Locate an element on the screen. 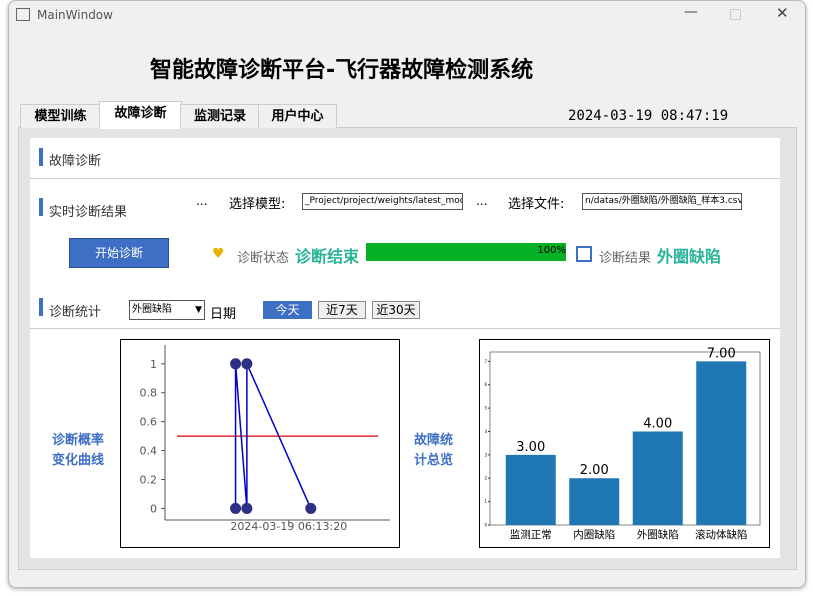 This screenshot has width=813, height=596. value-label: 2.00 is located at coordinates (594, 470).